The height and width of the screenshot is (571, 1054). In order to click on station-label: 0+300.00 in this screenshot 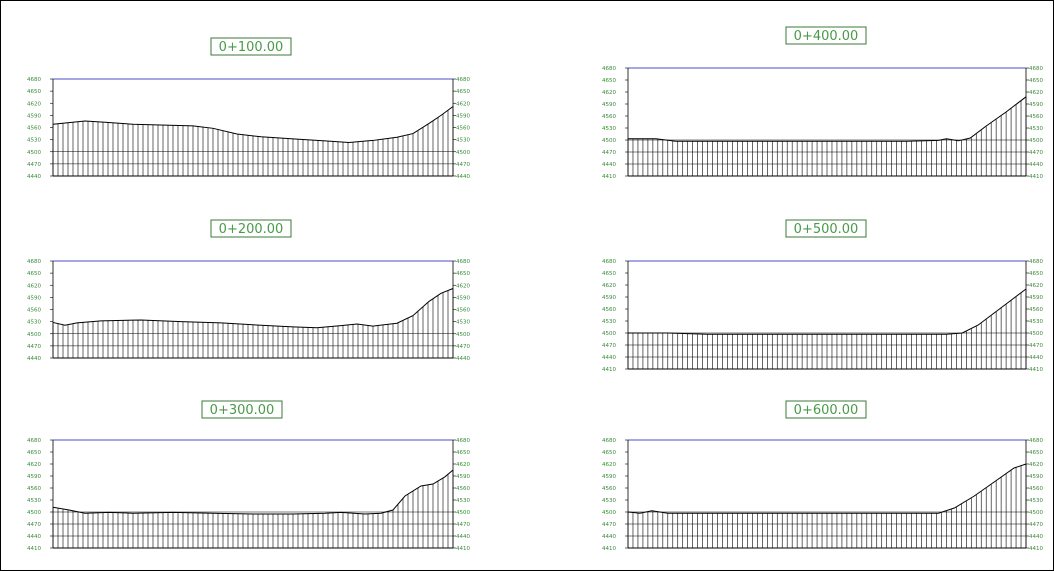, I will do `click(242, 410)`.